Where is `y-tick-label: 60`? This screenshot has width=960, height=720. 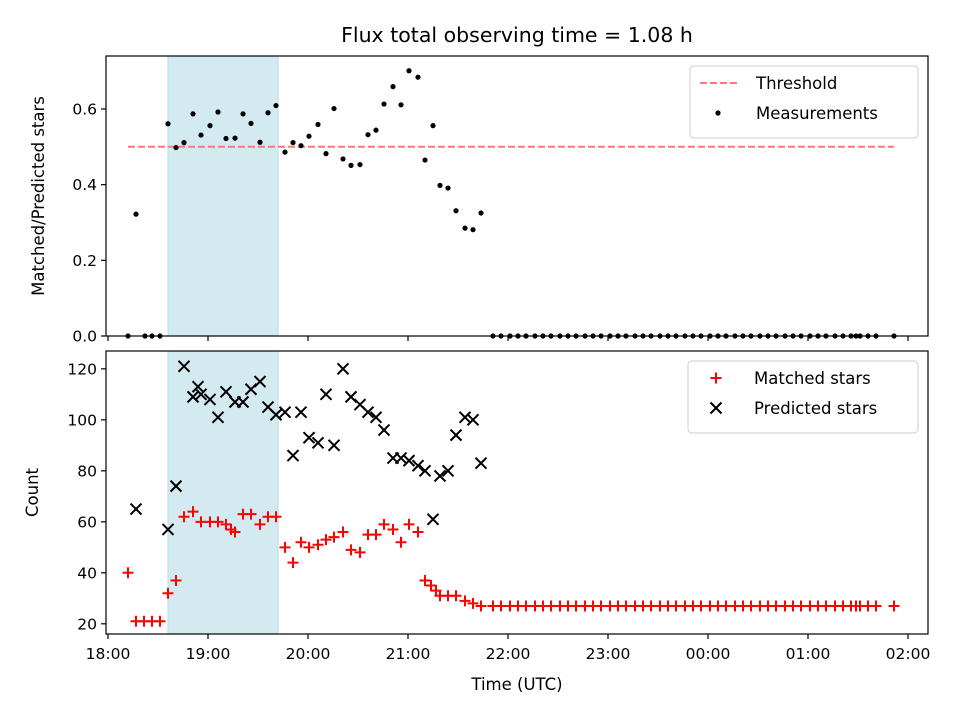
y-tick-label: 60 is located at coordinates (87, 522).